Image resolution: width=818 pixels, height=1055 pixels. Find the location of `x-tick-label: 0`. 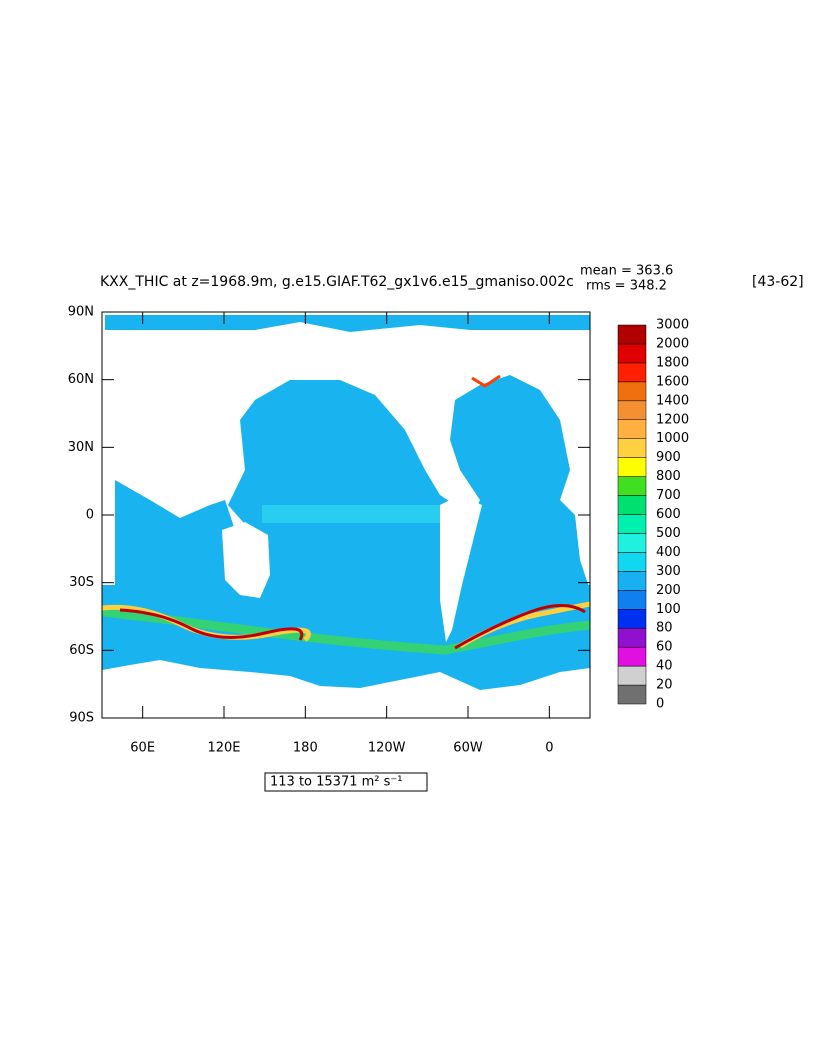

x-tick-label: 0 is located at coordinates (549, 748).